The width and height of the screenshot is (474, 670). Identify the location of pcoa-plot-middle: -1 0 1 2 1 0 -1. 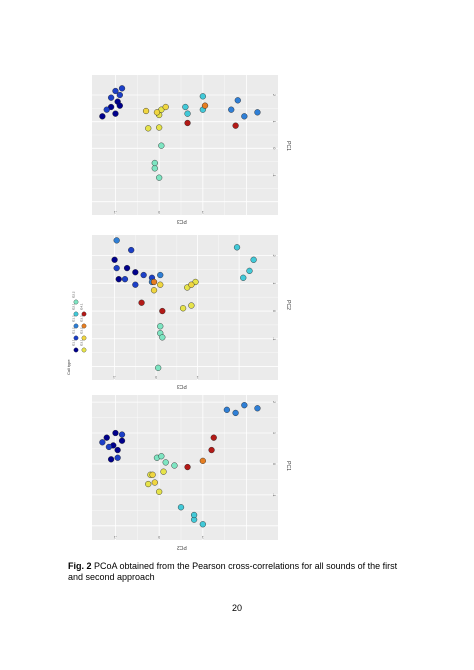
(185, 307).